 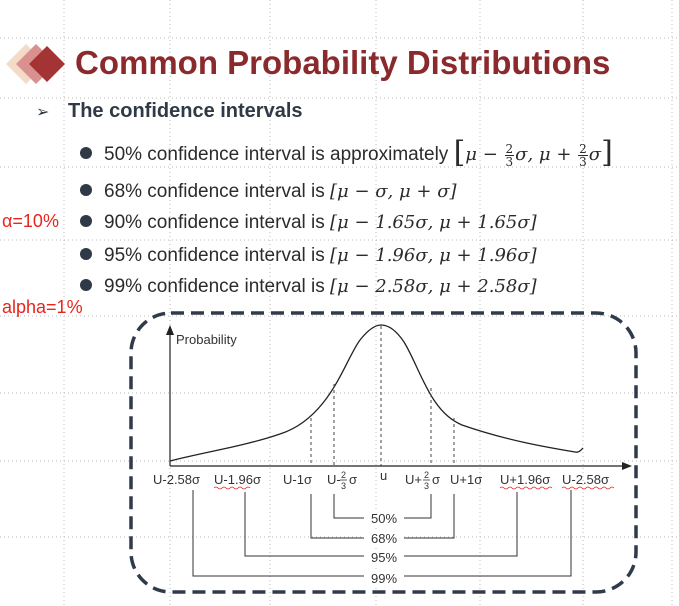 I want to click on bullet-text: 99% confidence interval is, so click(x=217, y=286).